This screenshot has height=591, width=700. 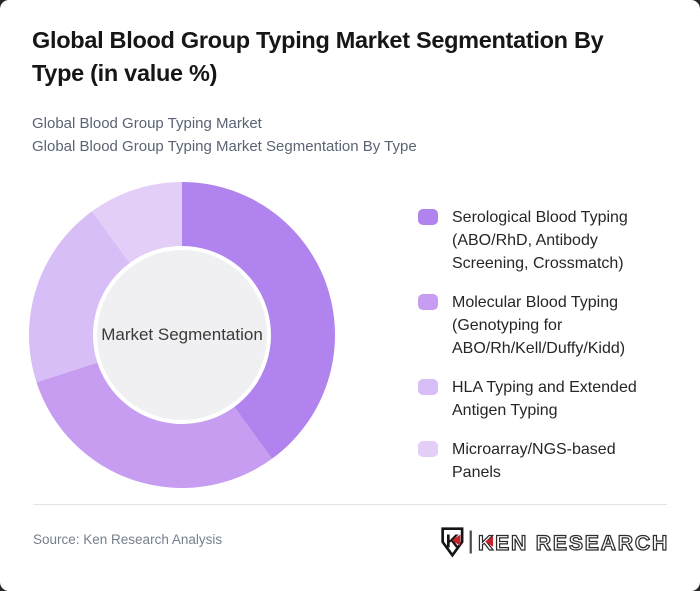 I want to click on shield-icon: K, so click(x=452, y=542).